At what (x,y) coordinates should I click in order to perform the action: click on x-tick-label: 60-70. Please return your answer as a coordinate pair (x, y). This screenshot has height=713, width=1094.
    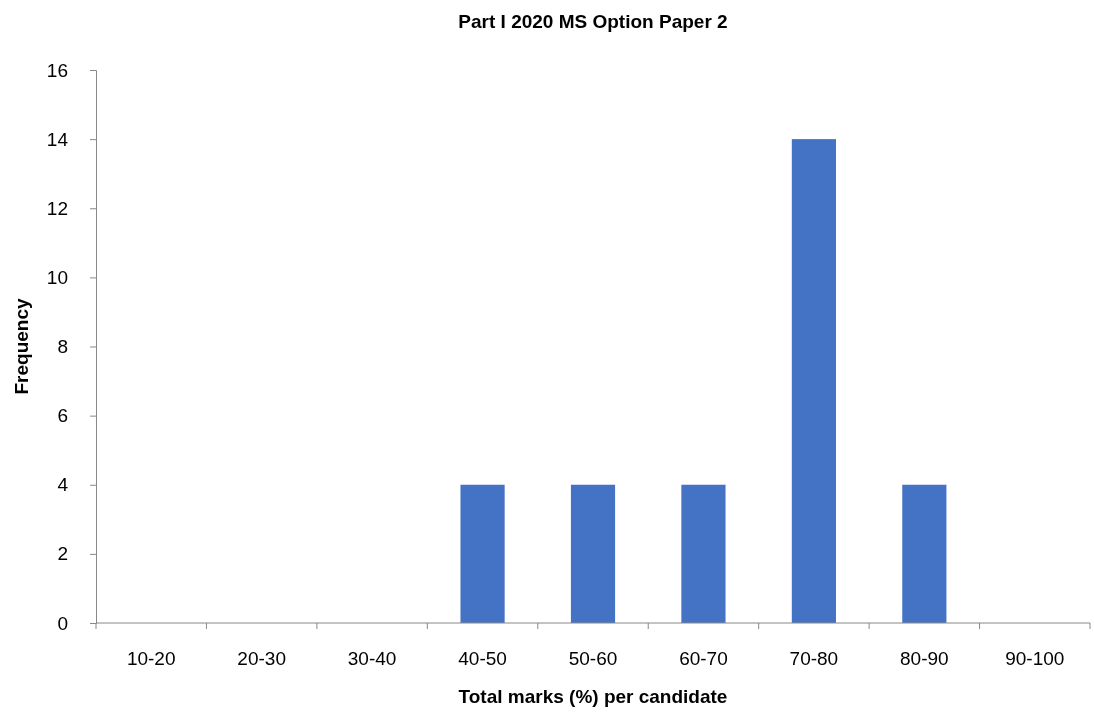
    Looking at the image, I should click on (703, 658).